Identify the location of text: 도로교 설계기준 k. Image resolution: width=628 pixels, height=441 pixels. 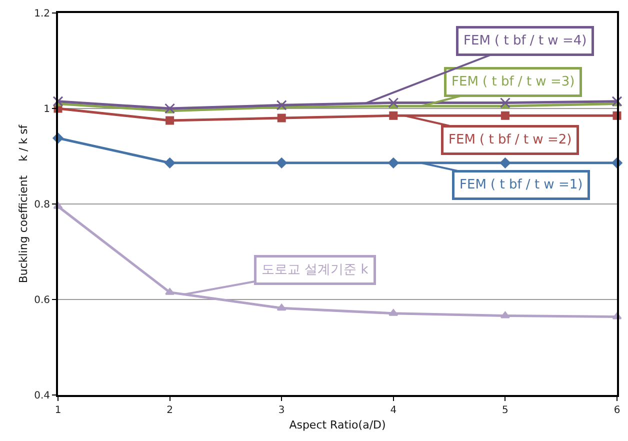
(315, 270).